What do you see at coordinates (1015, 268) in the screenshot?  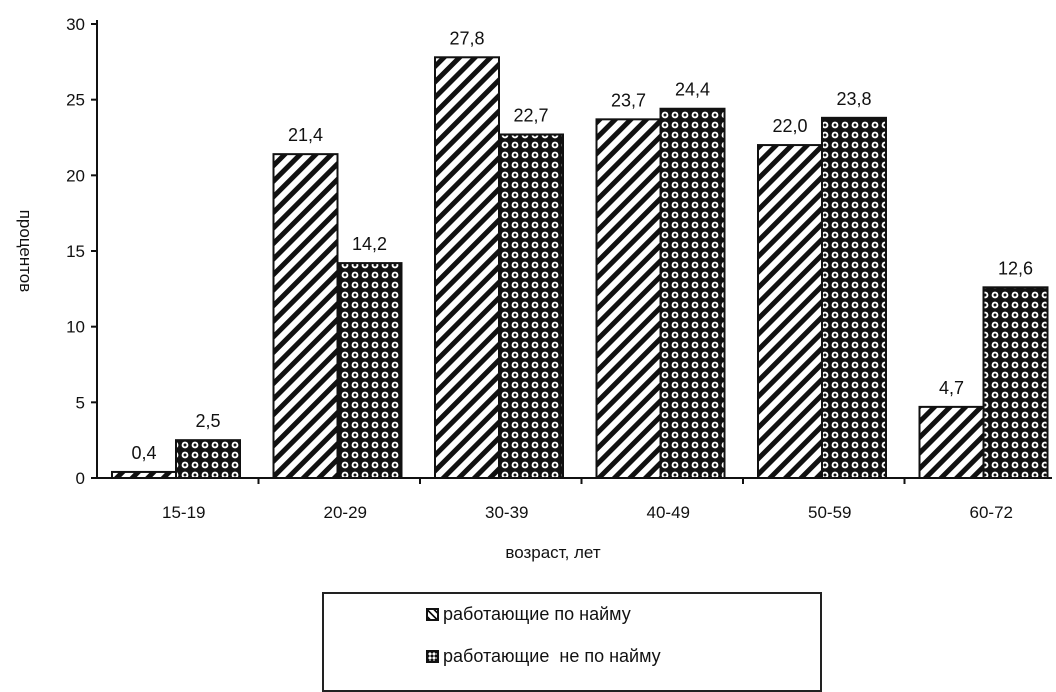 I see `data-label: 12,6` at bounding box center [1015, 268].